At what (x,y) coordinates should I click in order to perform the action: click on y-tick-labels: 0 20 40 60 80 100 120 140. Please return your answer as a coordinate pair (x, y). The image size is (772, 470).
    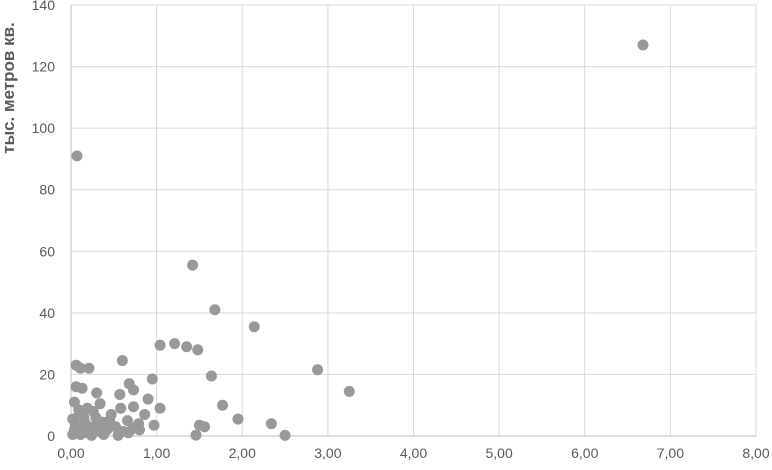
    Looking at the image, I should click on (44, 222).